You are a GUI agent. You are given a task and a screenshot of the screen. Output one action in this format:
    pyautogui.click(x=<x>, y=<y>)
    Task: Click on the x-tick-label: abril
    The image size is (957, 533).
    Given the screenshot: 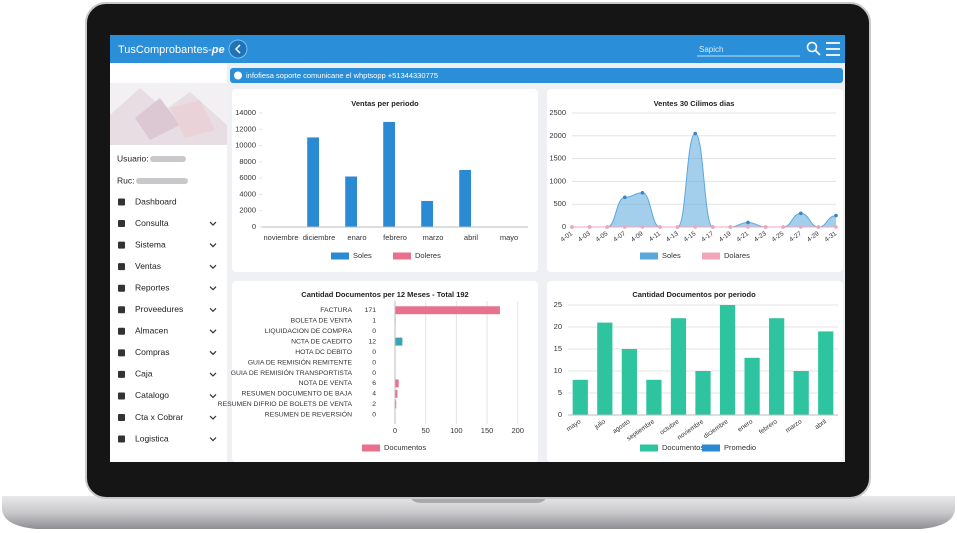 What is the action you would take?
    pyautogui.click(x=471, y=237)
    